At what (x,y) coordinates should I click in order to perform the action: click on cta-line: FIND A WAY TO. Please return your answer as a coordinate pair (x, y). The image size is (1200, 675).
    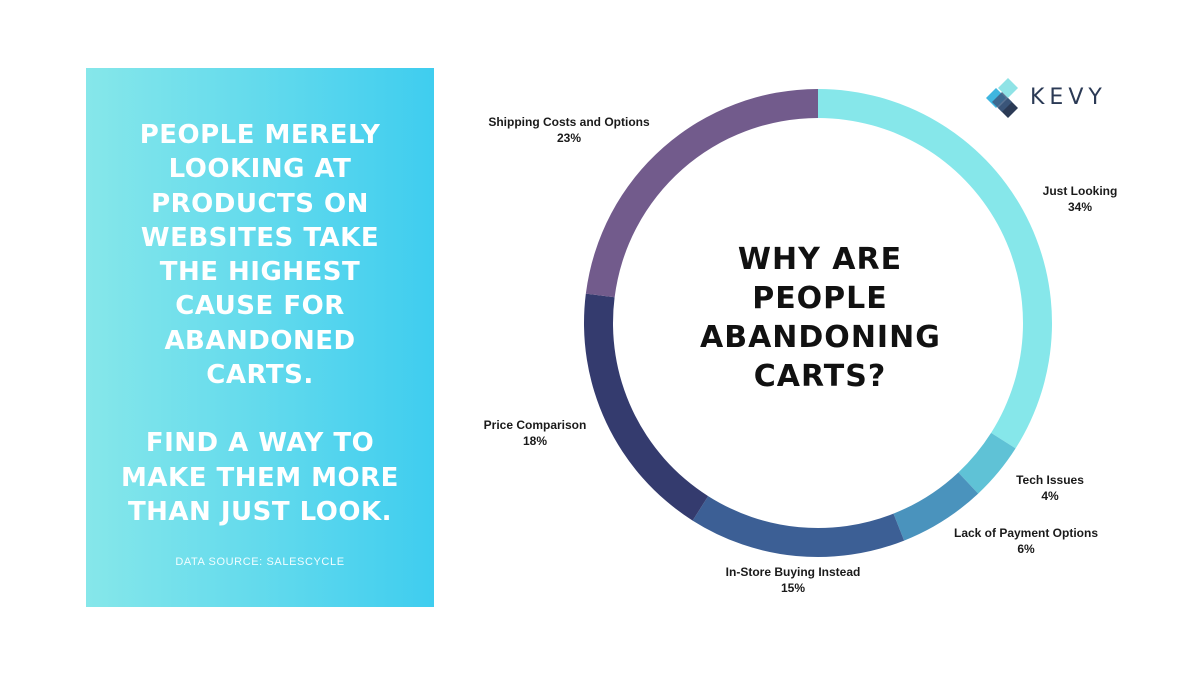
    Looking at the image, I should click on (260, 443).